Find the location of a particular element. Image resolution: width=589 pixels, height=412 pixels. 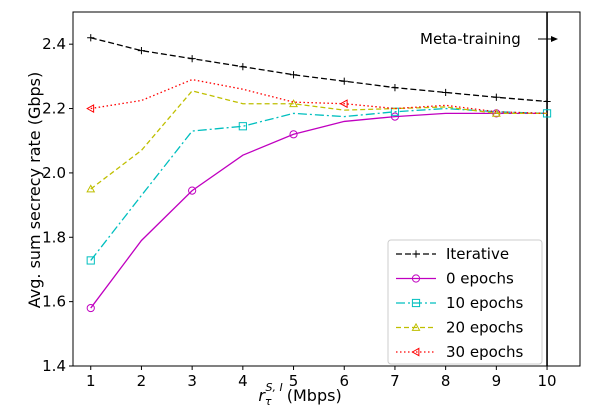

x-tick-label-7: 7 is located at coordinates (395, 381).